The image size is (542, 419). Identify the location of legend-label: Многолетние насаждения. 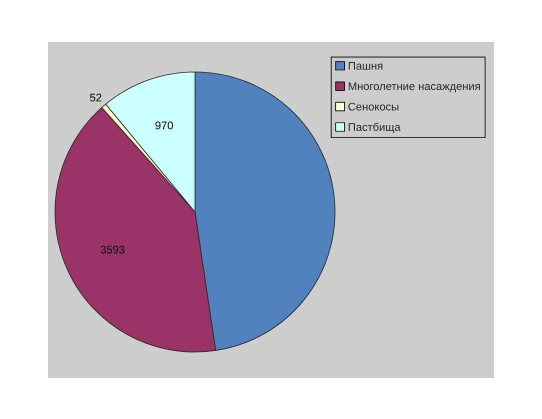
(414, 87).